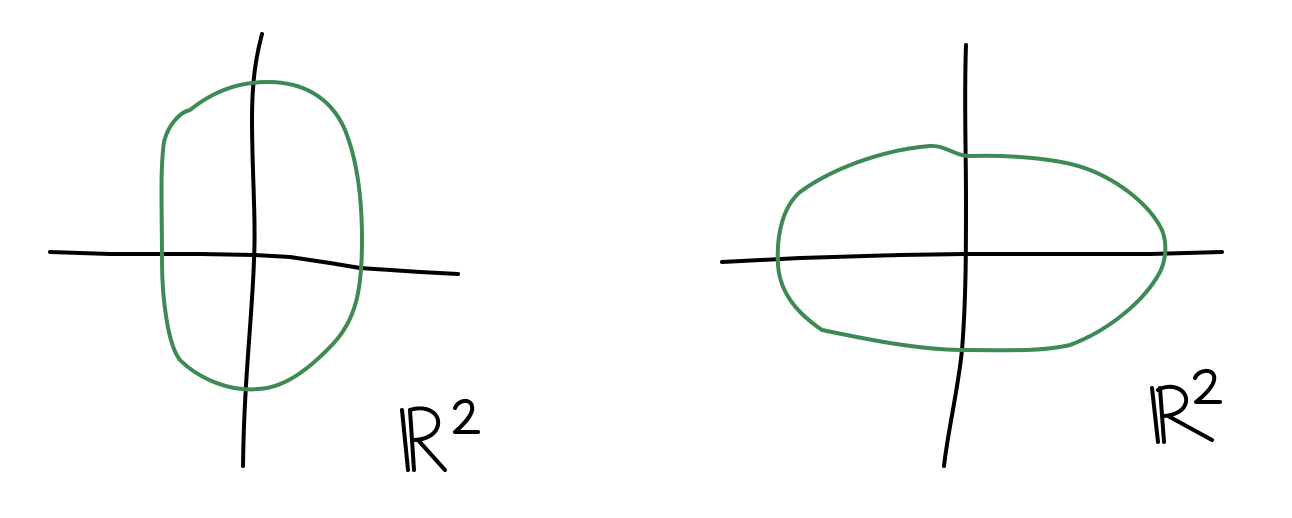 The height and width of the screenshot is (518, 1292). I want to click on right-r2-label-superscript, so click(1207, 386).